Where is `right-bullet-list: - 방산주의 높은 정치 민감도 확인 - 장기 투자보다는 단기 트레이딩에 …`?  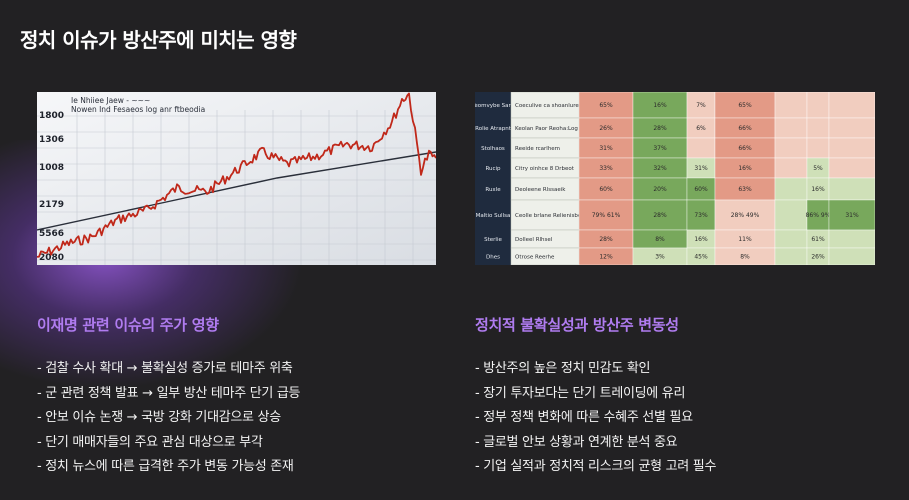 right-bullet-list: - 방산주의 높은 정치 민감도 확인 - 장기 투자보다는 단기 트레이딩에 … is located at coordinates (675, 418).